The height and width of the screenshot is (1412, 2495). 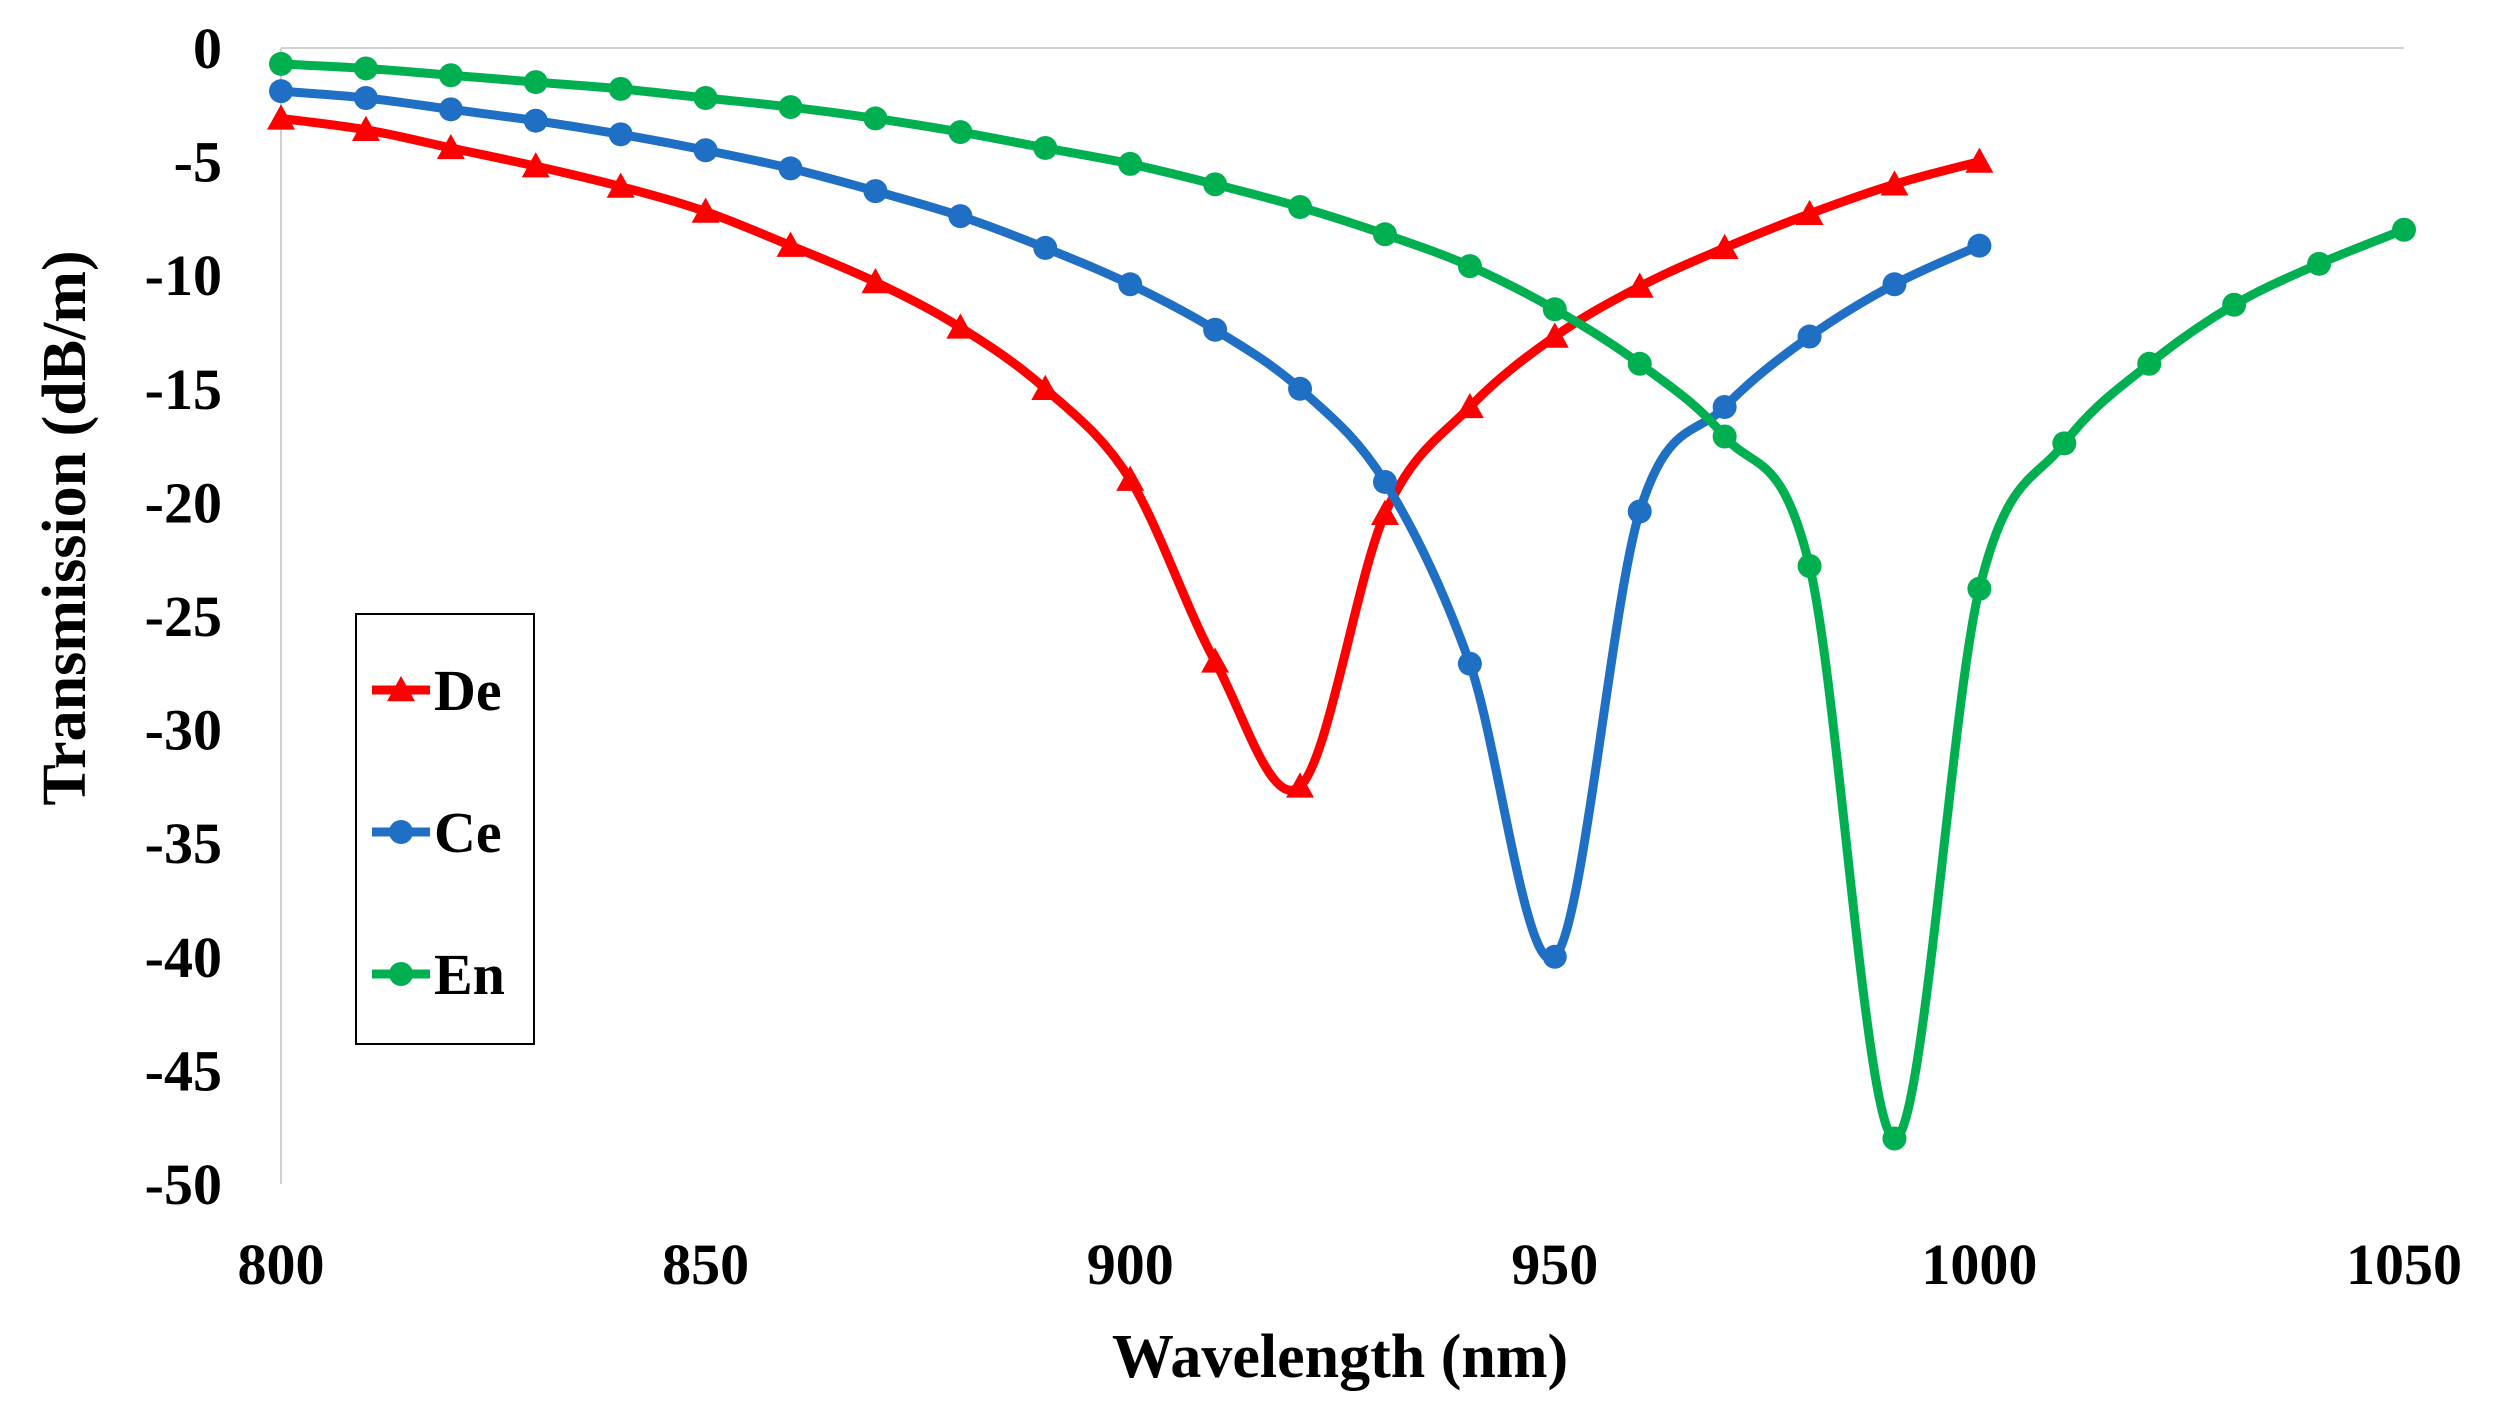 I want to click on y-tick-label: -25, so click(x=183, y=616).